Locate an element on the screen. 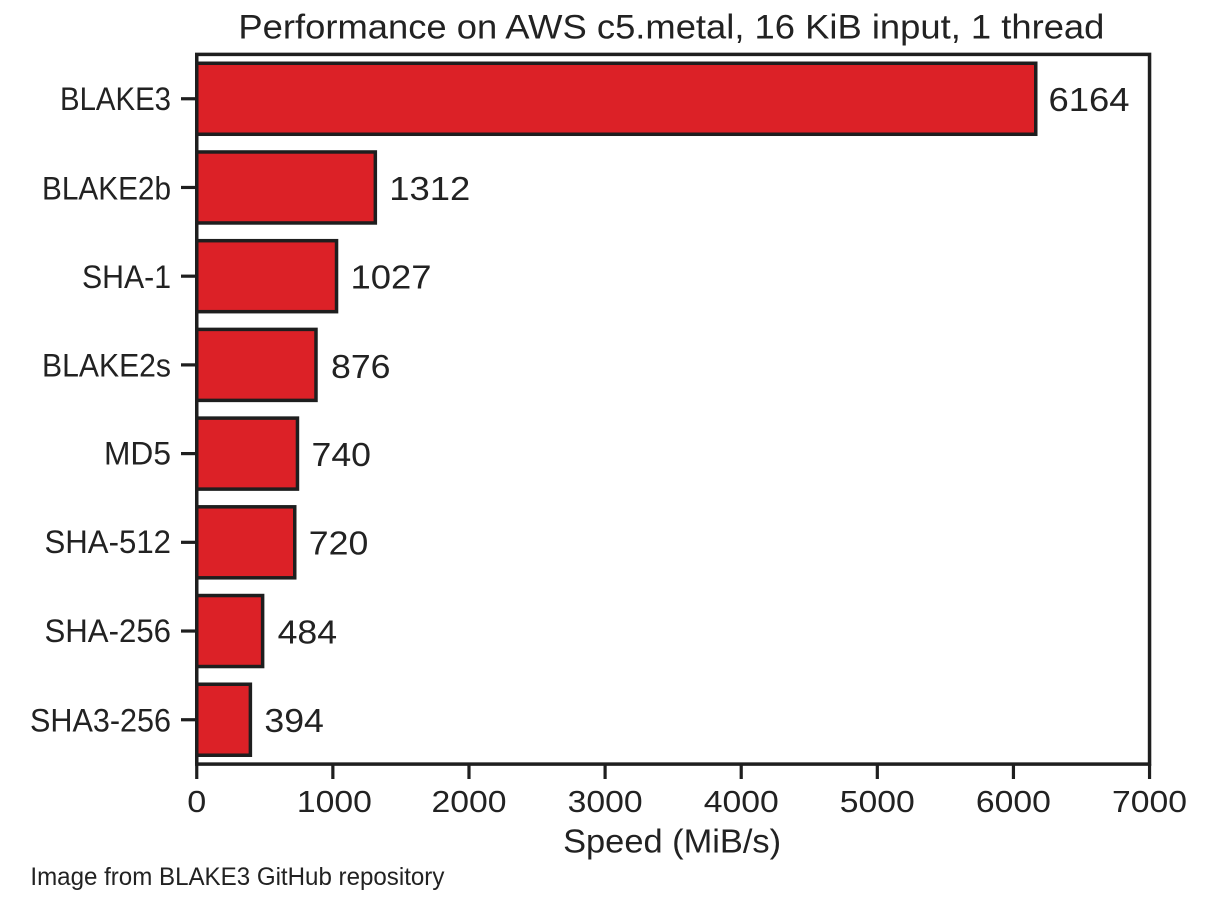 The image size is (1214, 904). svg-text: BLAKE2s is located at coordinates (106, 366).